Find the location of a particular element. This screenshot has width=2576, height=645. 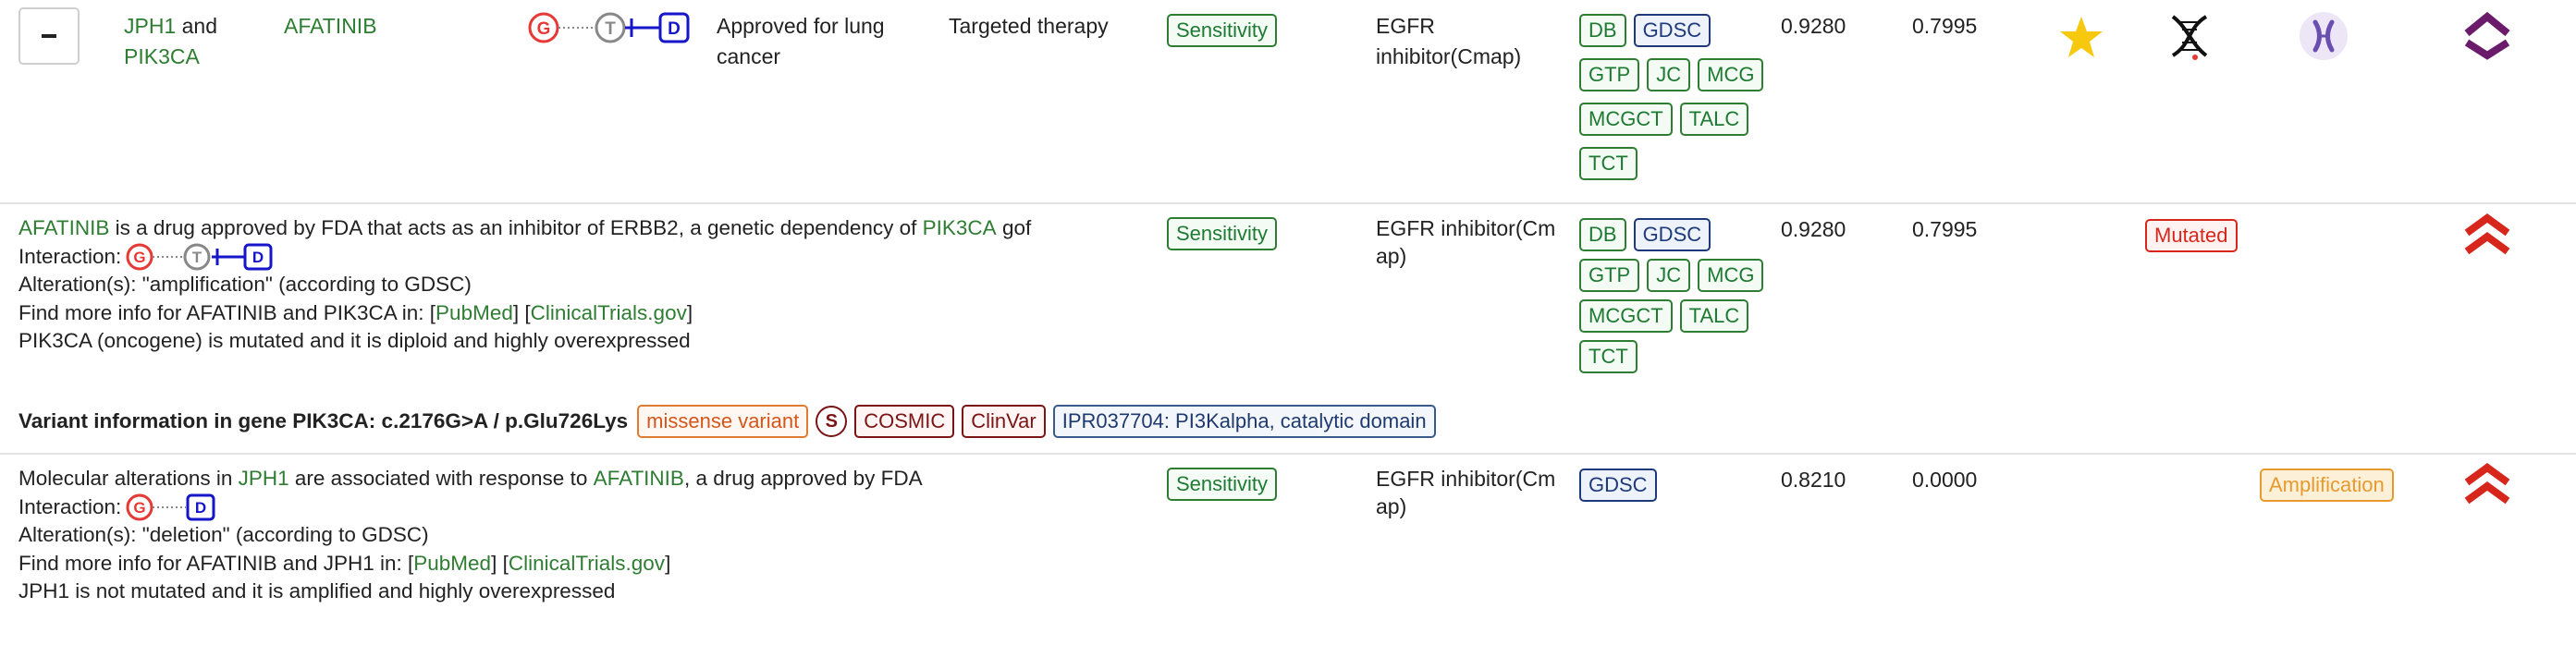

dna-icon is located at coordinates (2189, 38).